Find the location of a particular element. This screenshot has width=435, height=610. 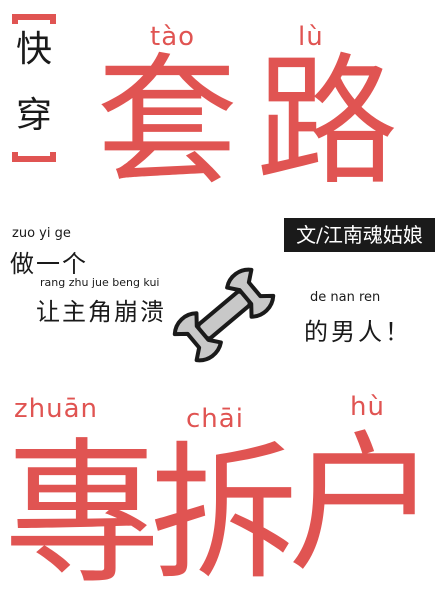

line2-pinyin: rang zhu jue beng kui is located at coordinates (100, 282).